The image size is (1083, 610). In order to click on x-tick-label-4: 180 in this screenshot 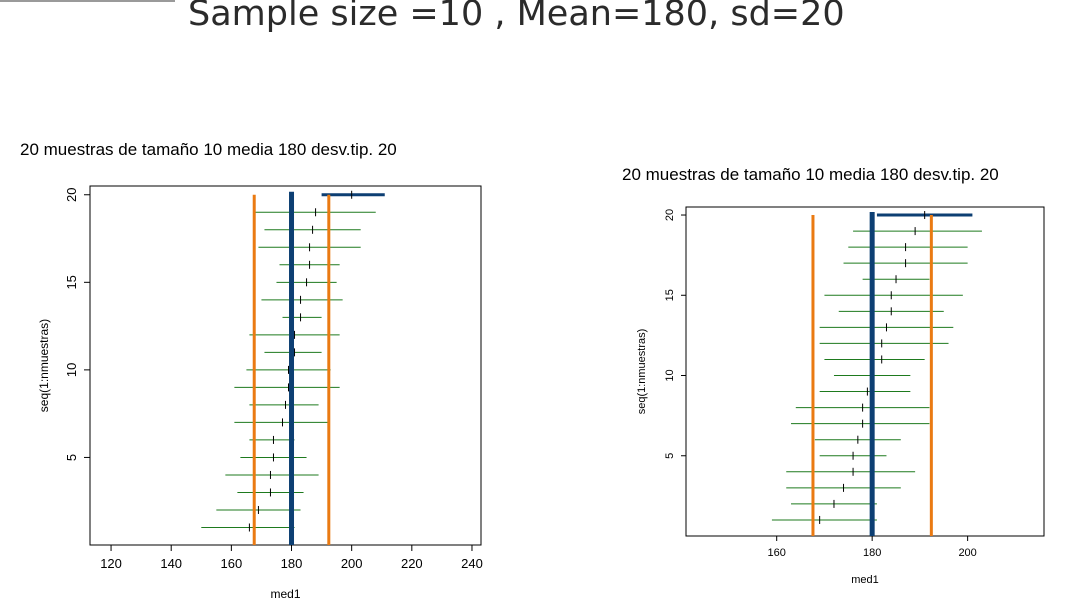, I will do `click(292, 563)`.